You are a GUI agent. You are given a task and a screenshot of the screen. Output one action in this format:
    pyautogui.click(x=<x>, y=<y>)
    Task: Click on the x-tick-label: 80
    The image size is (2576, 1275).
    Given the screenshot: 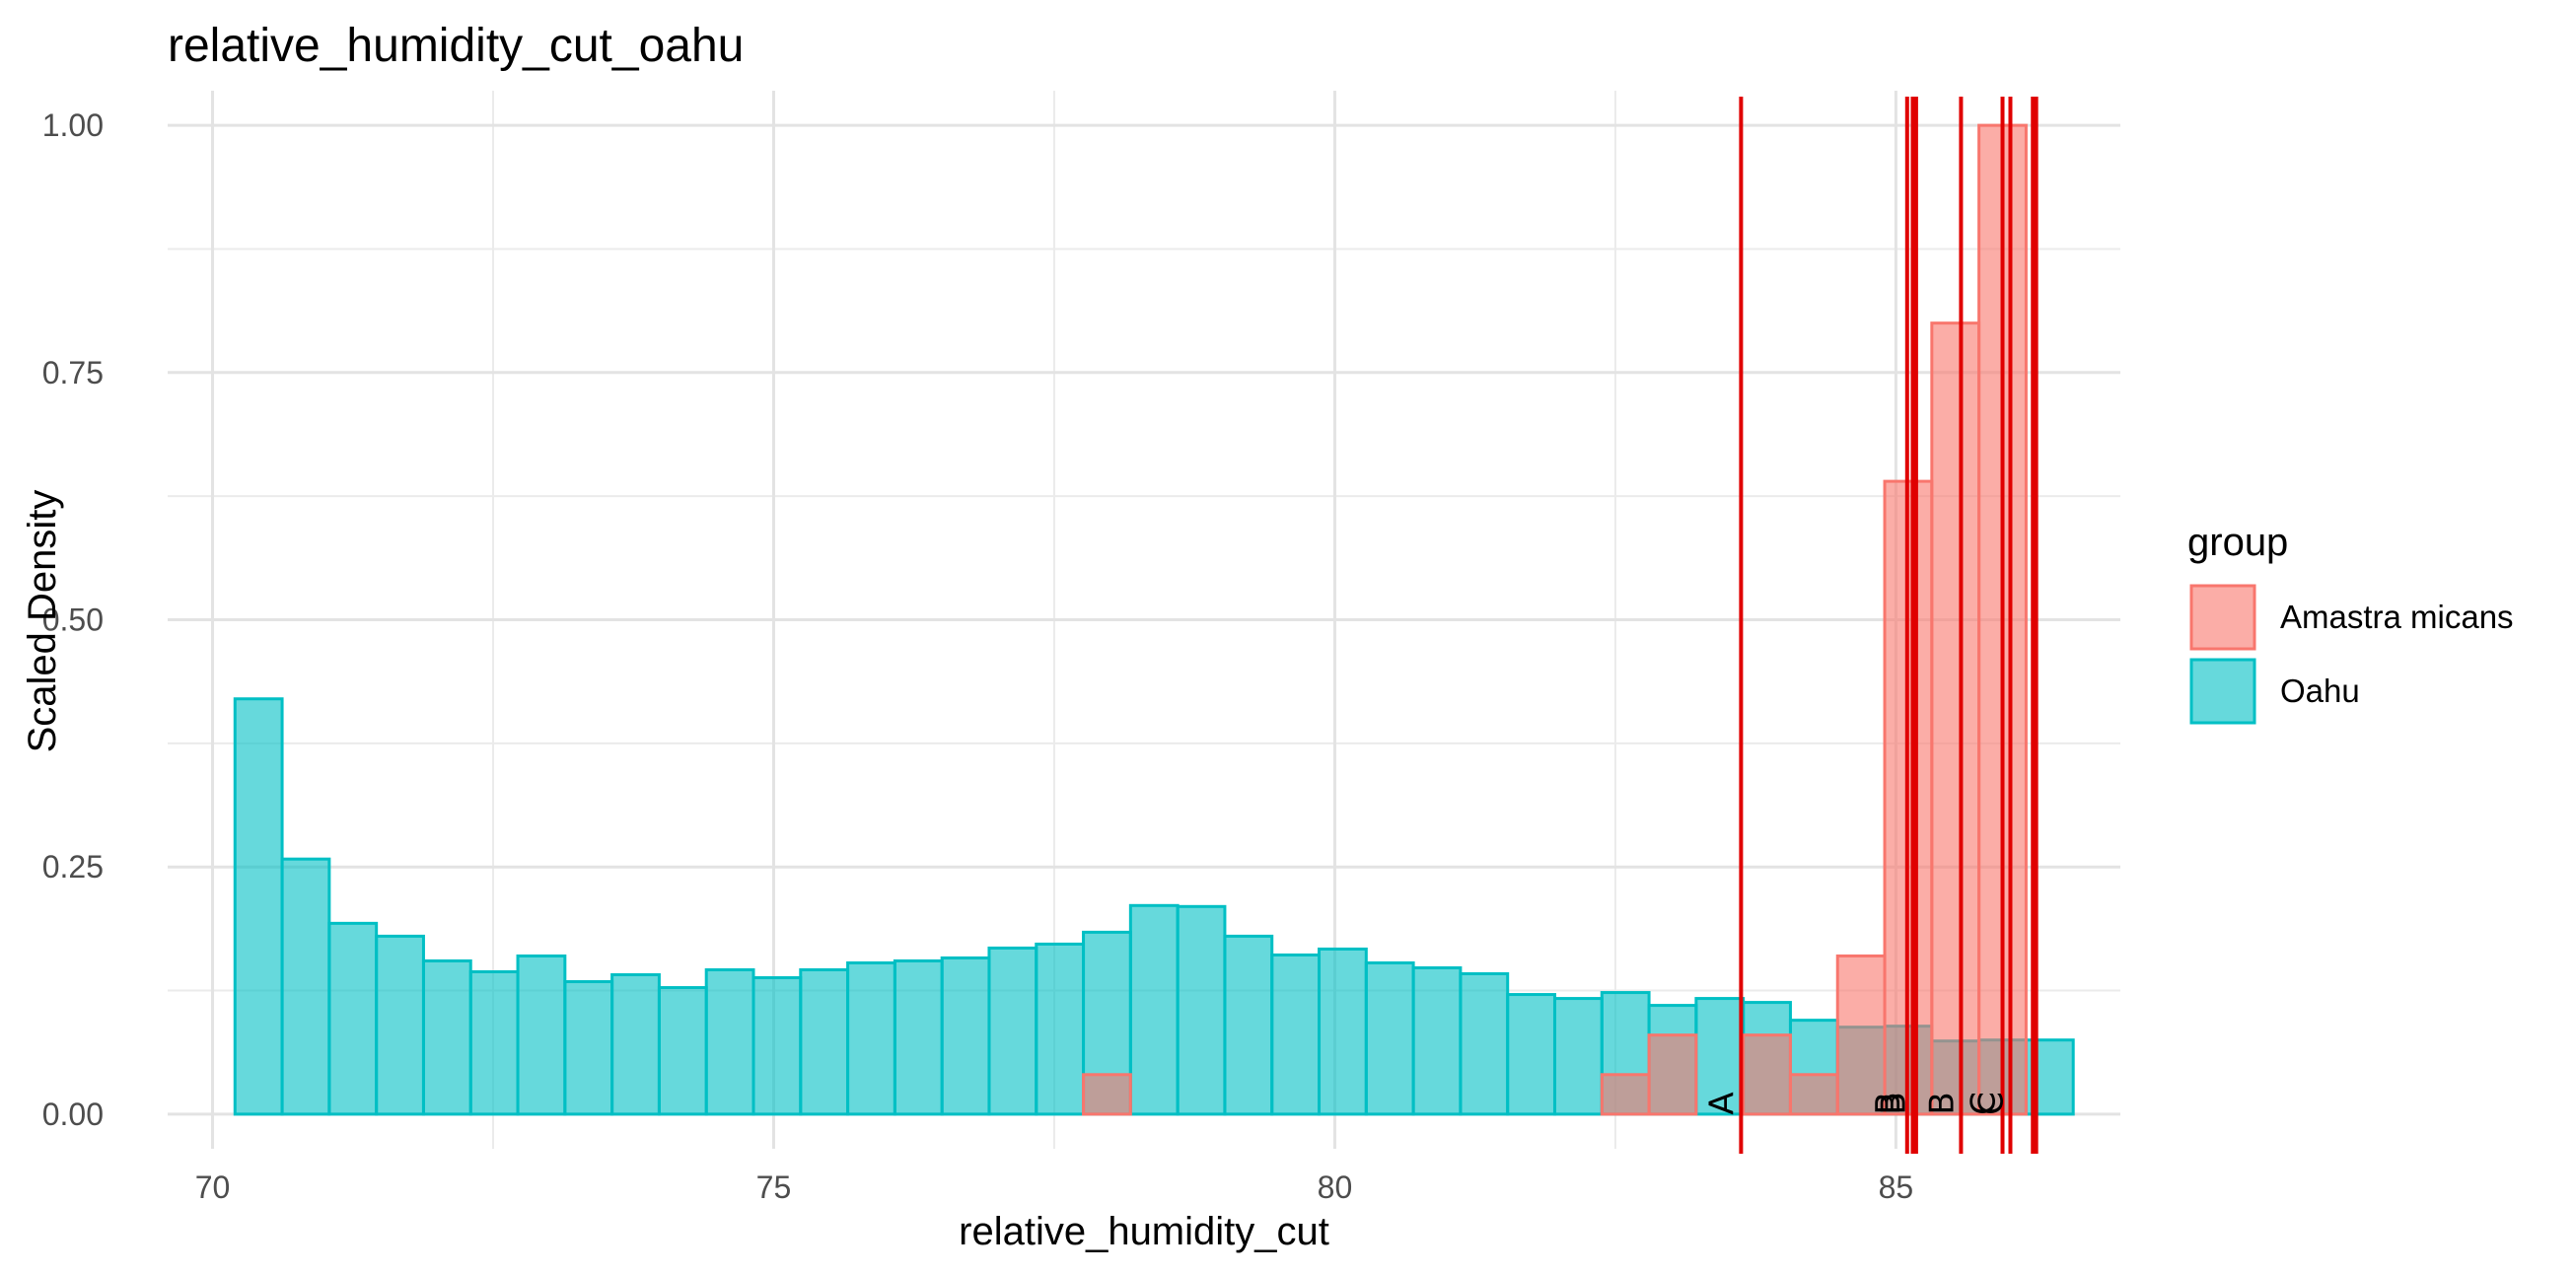 What is the action you would take?
    pyautogui.click(x=1335, y=1187)
    